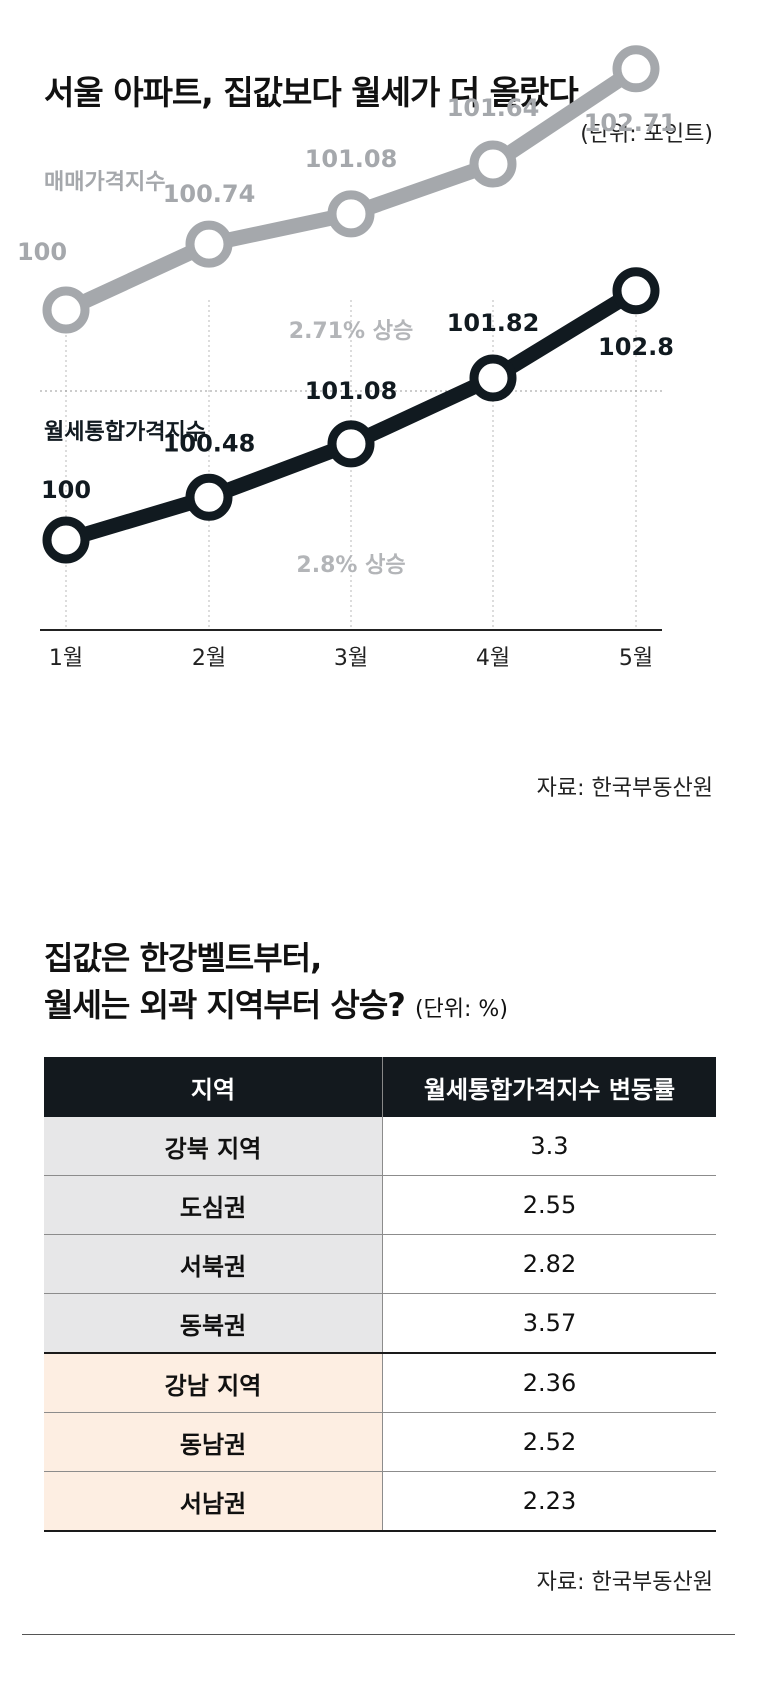 The width and height of the screenshot is (757, 1706). Describe the element at coordinates (636, 347) in the screenshot. I see `data-label: 102.8` at that location.